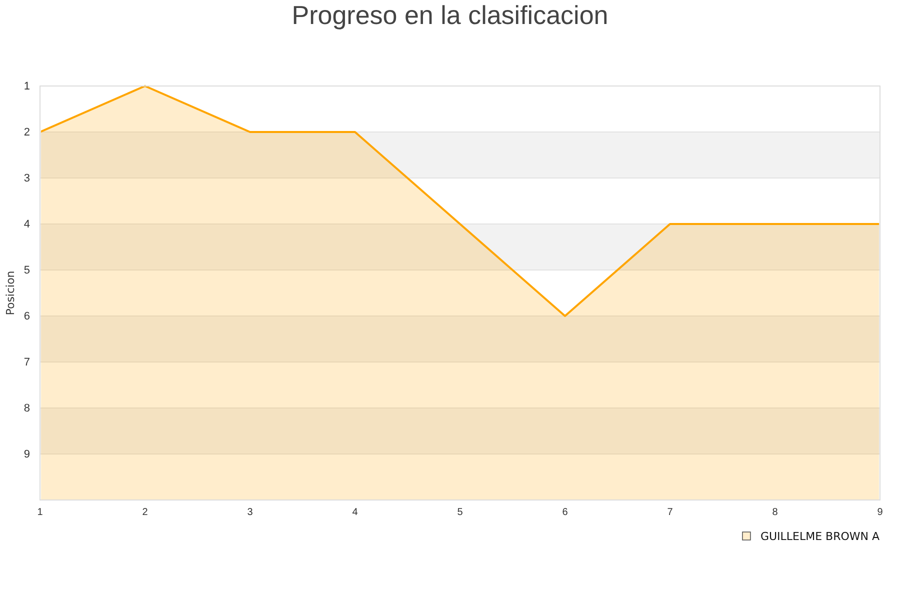 The width and height of the screenshot is (900, 600). Describe the element at coordinates (27, 316) in the screenshot. I see `y-tick-label: 6` at that location.